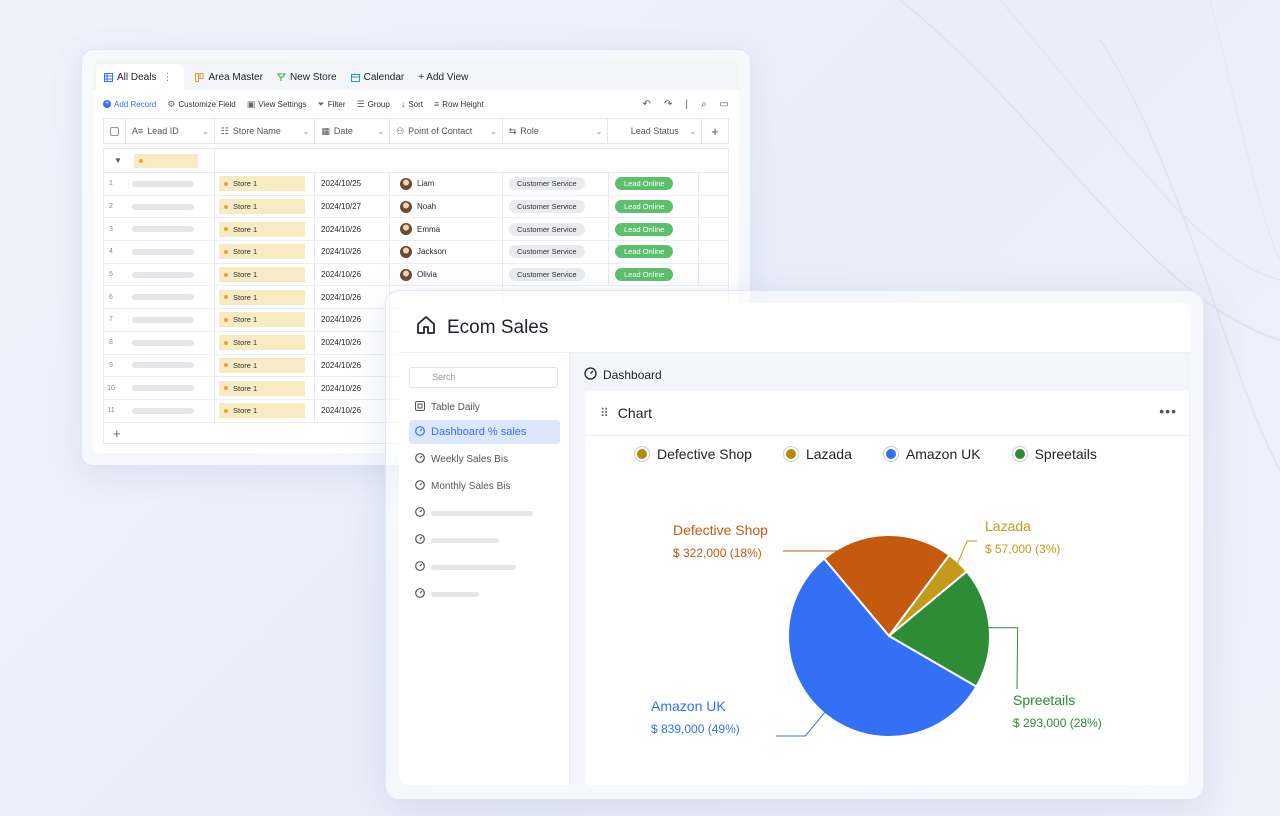 The height and width of the screenshot is (816, 1280). Describe the element at coordinates (556, 131) in the screenshot. I see `column-role: ⇆ Role ⌄` at that location.